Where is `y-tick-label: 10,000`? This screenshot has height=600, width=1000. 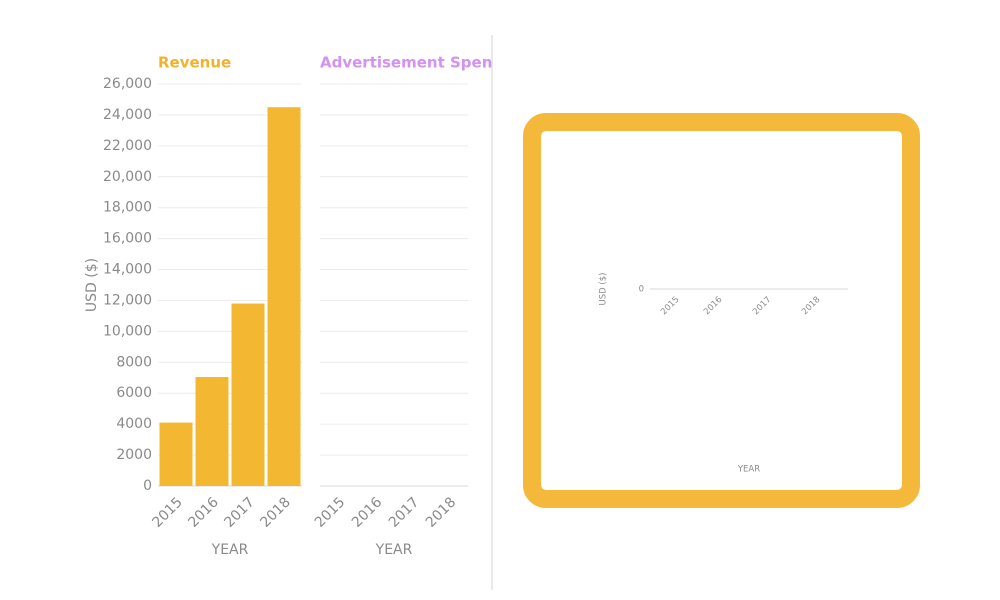 y-tick-label: 10,000 is located at coordinates (127, 331).